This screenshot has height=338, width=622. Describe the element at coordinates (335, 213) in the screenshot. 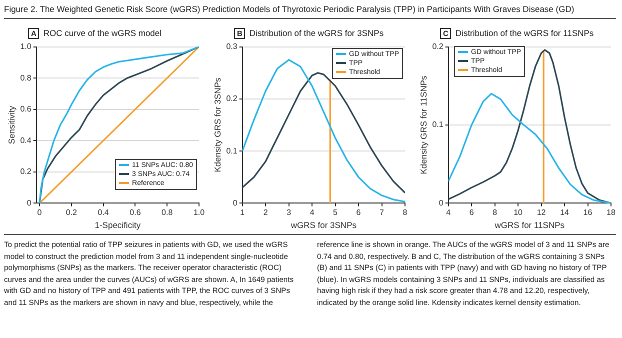

I see `x-tick-label: 5` at that location.